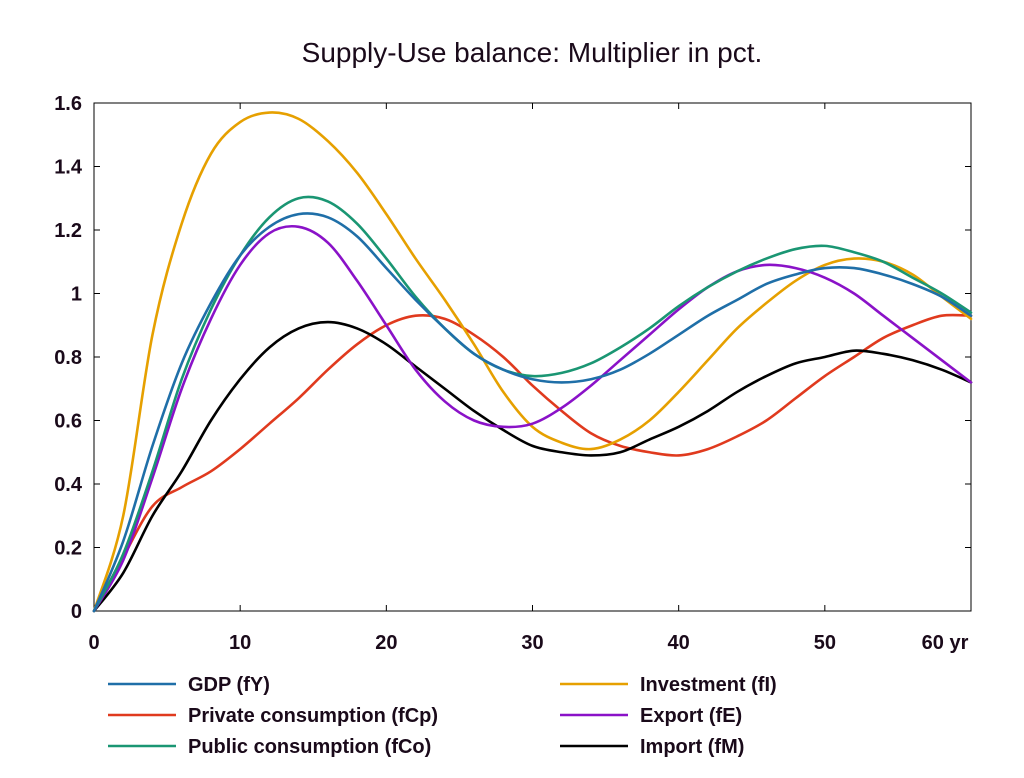 This screenshot has height=778, width=1024. What do you see at coordinates (532, 52) in the screenshot?
I see `chart-title: Supply-Use balance: Multiplier in pct.` at bounding box center [532, 52].